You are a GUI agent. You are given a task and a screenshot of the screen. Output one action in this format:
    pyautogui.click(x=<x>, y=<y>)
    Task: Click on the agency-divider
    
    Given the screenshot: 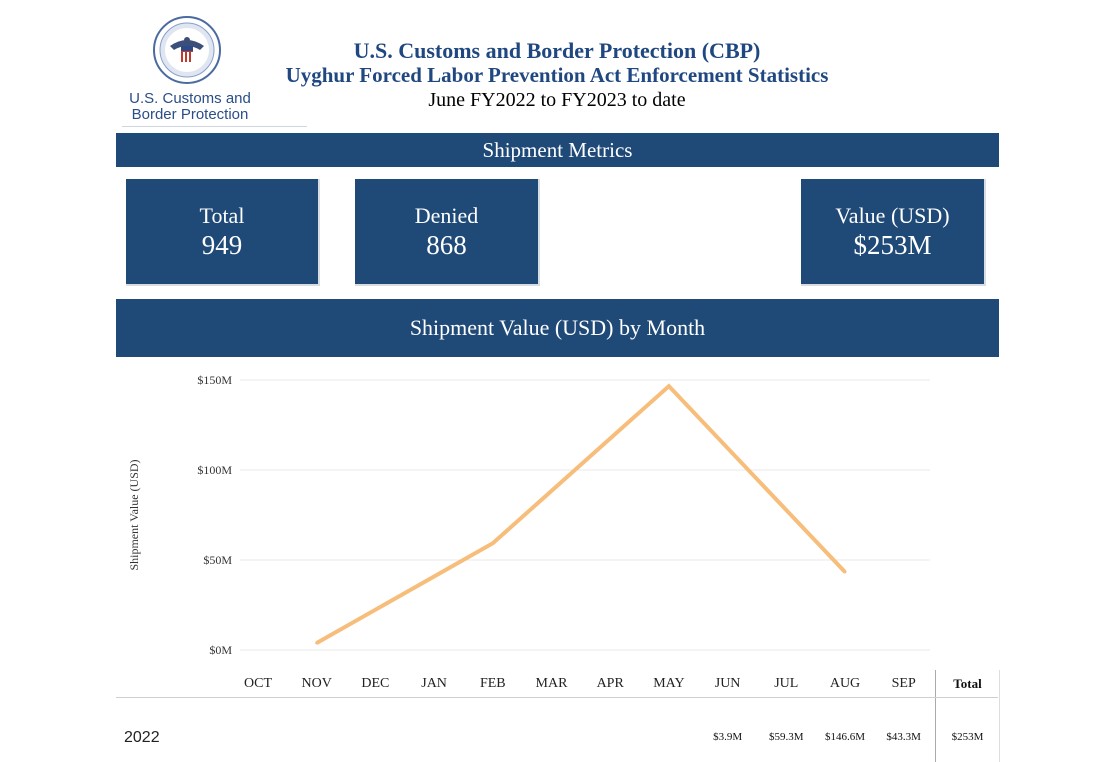 What is the action you would take?
    pyautogui.click(x=214, y=126)
    